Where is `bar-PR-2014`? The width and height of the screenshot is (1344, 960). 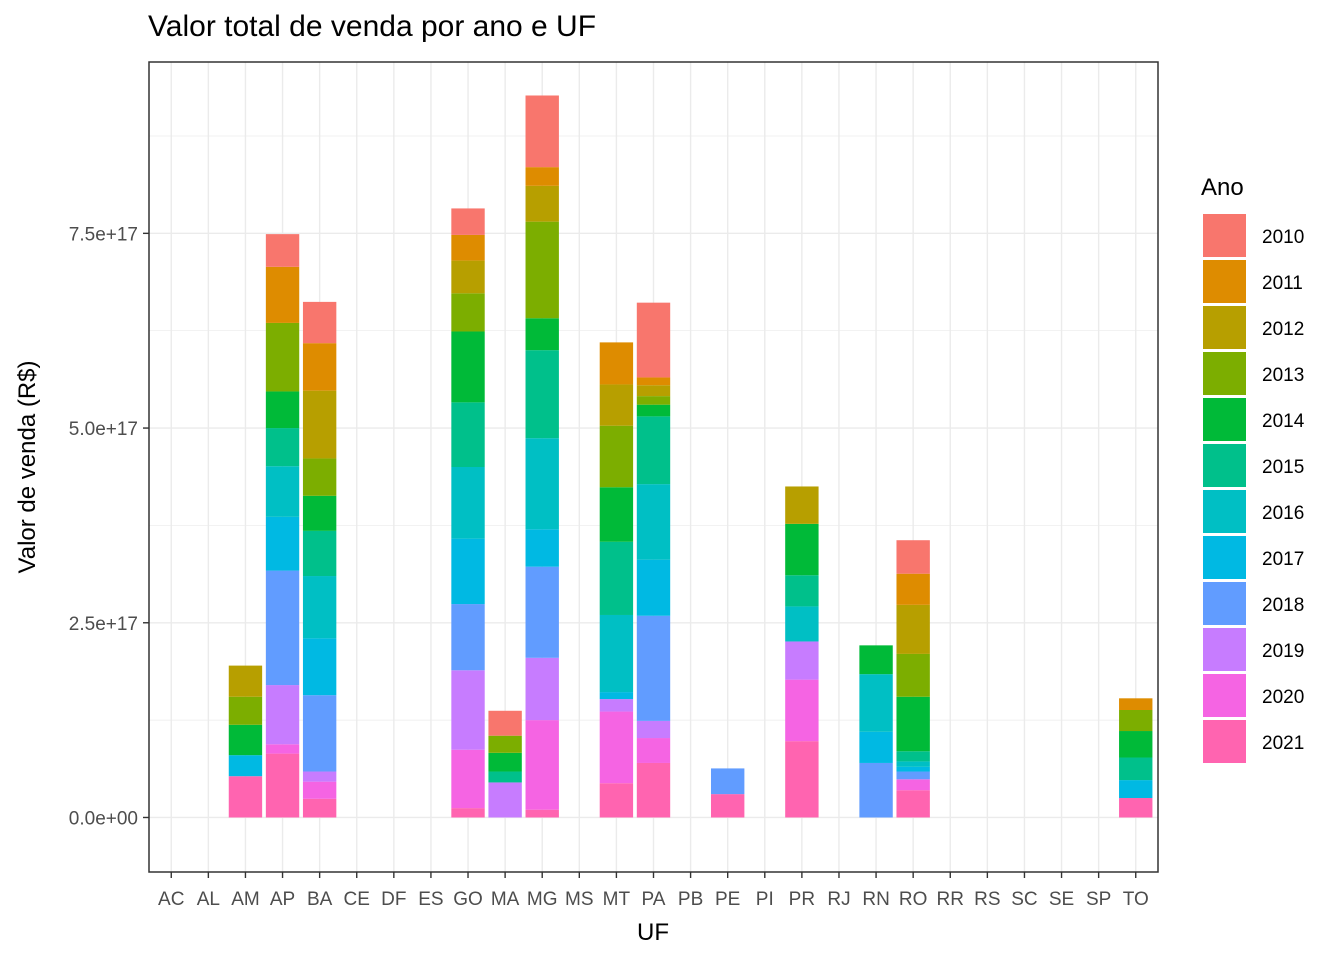 bar-PR-2014 is located at coordinates (802, 549).